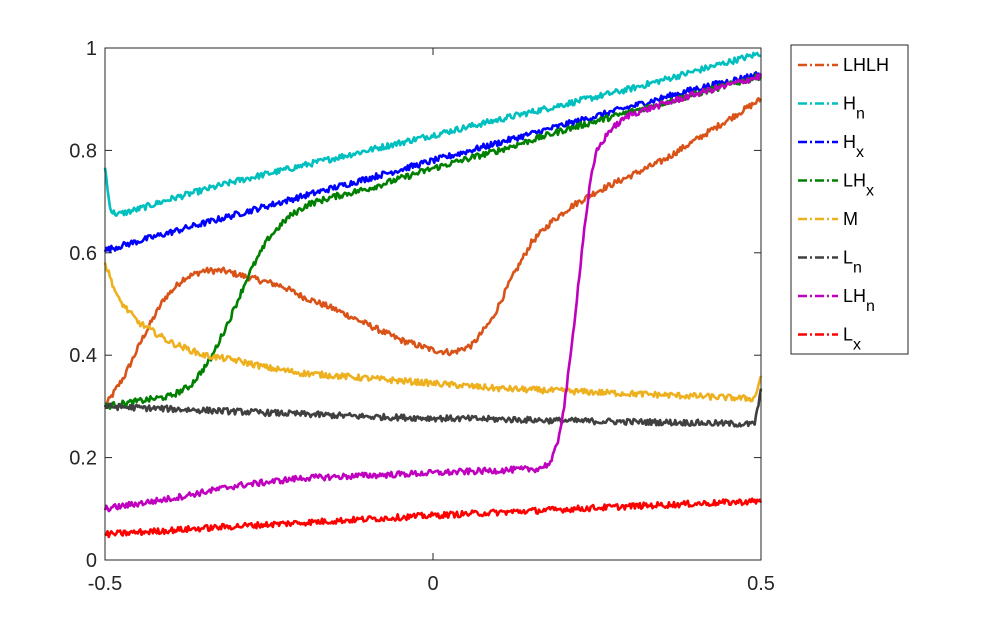  Describe the element at coordinates (853, 146) in the screenshot. I see `legend-label-hx: Hx` at that location.